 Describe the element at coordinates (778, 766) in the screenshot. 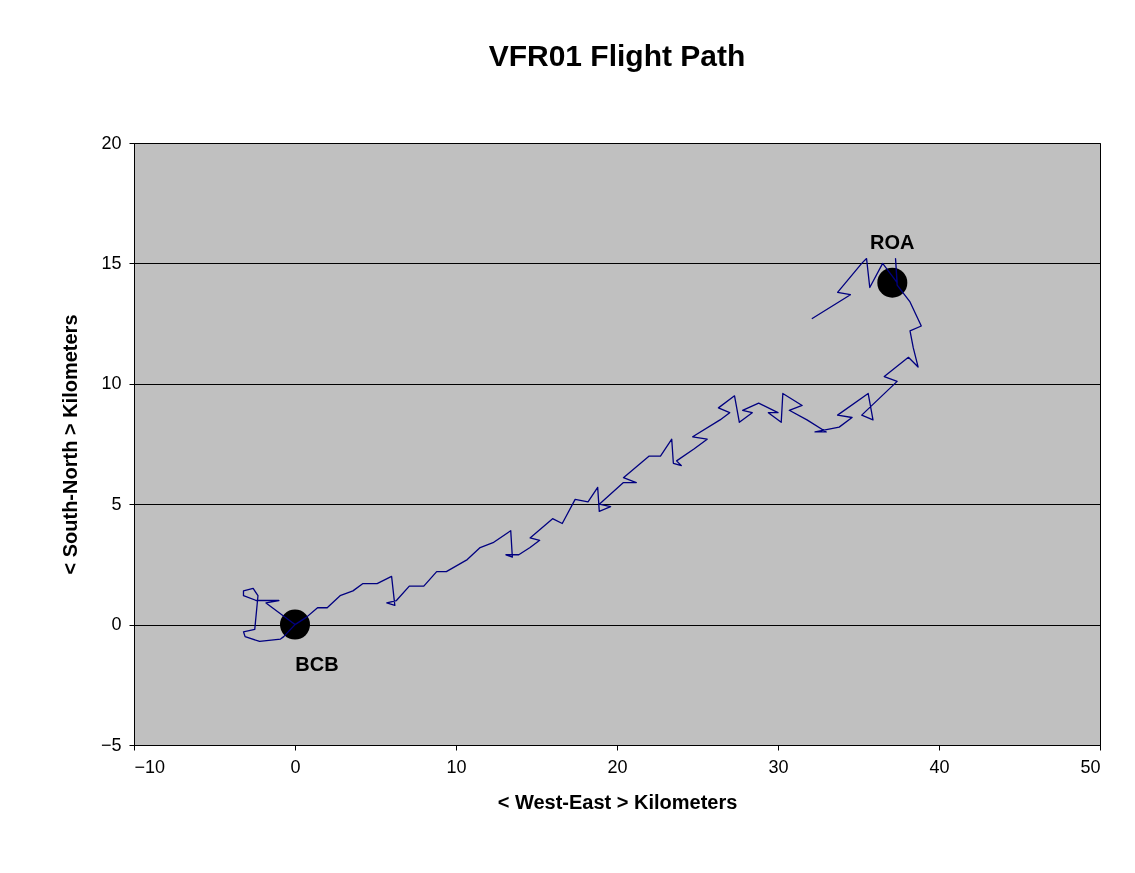

I see `x-tick-label: 30` at that location.